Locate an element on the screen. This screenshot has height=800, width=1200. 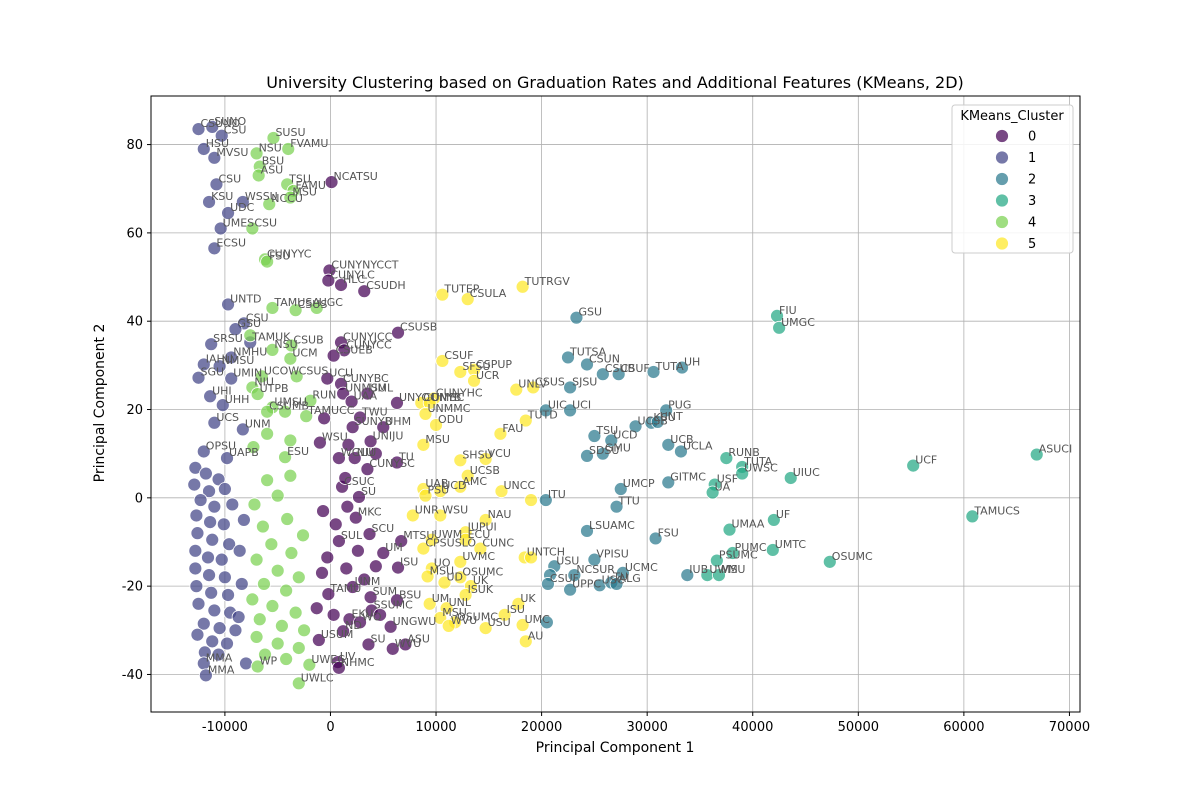
point-label: UNL is located at coordinates (460, 602).